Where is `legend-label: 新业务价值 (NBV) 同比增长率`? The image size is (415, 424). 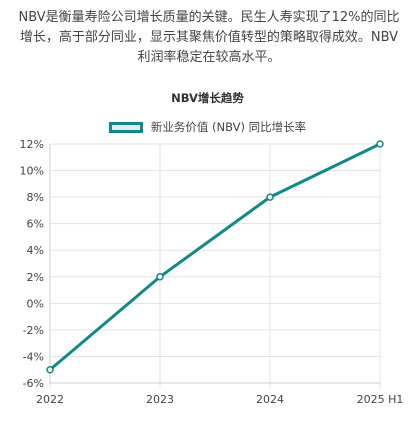 legend-label: 新业务价值 (NBV) 同比增长率 is located at coordinates (228, 127).